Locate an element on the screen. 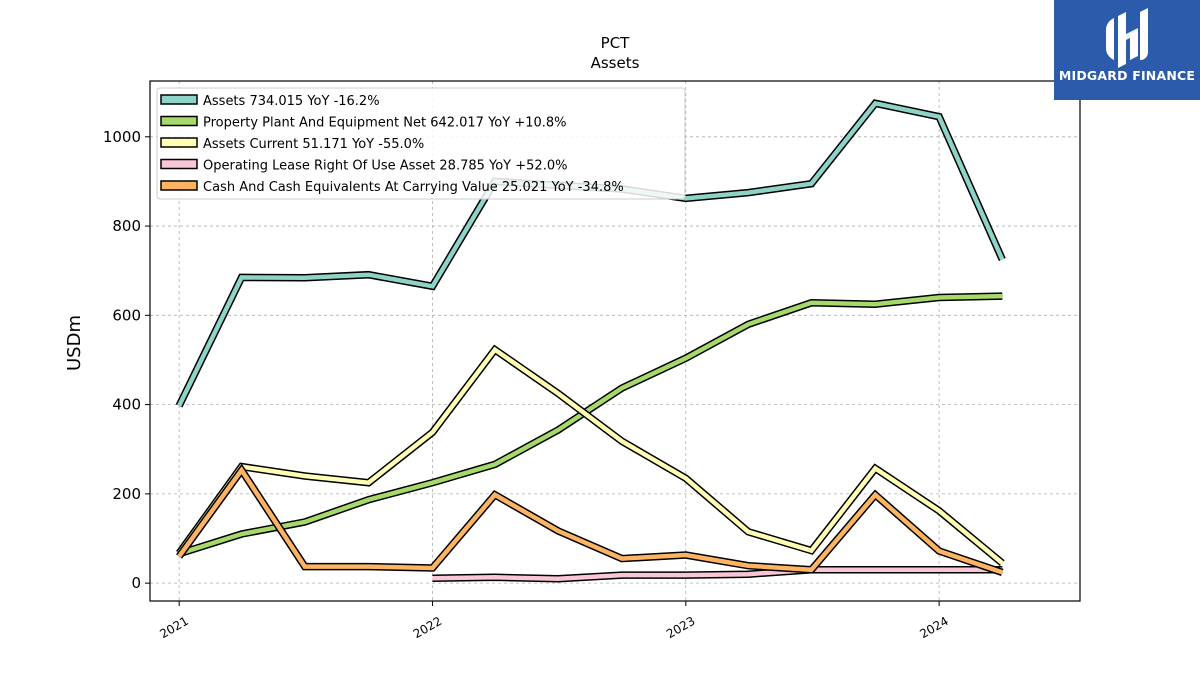  x-tick-label: 2023 is located at coordinates (680, 627).